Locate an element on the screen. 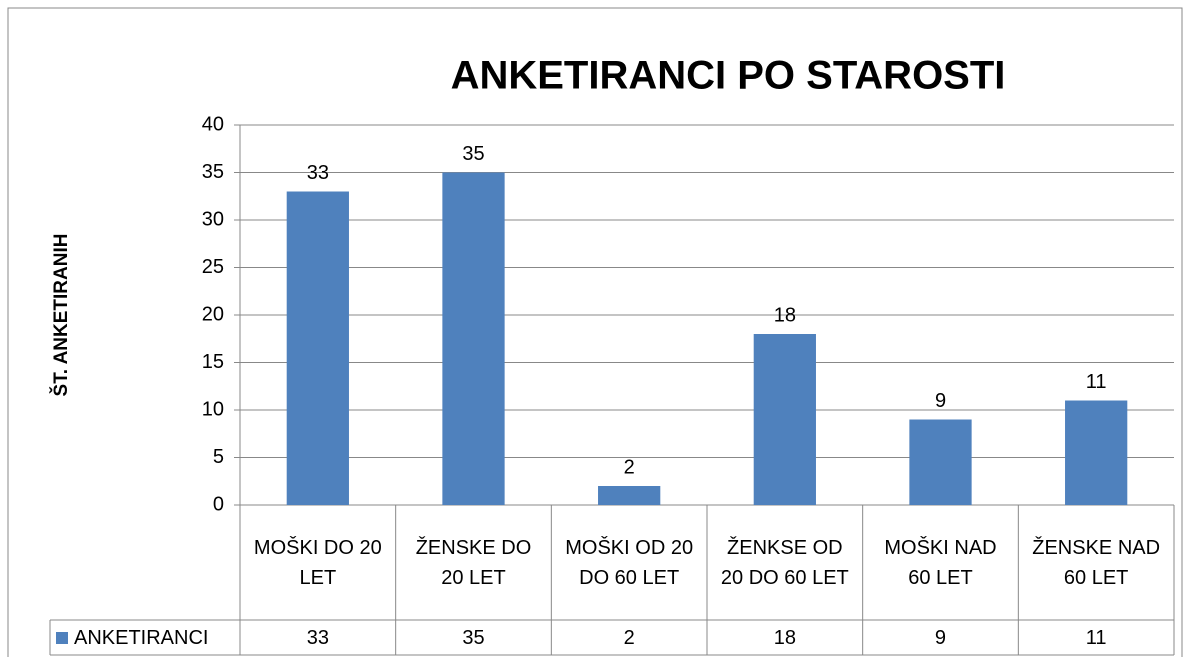  data-label: 11 is located at coordinates (1096, 382).